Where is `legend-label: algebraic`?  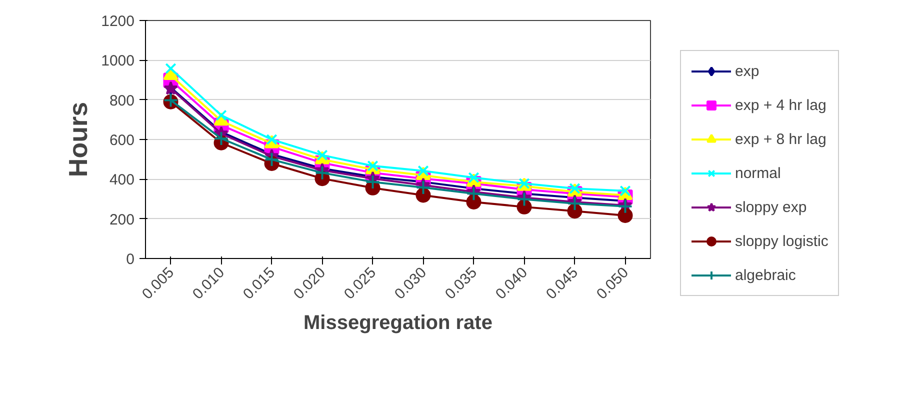 legend-label: algebraic is located at coordinates (765, 275).